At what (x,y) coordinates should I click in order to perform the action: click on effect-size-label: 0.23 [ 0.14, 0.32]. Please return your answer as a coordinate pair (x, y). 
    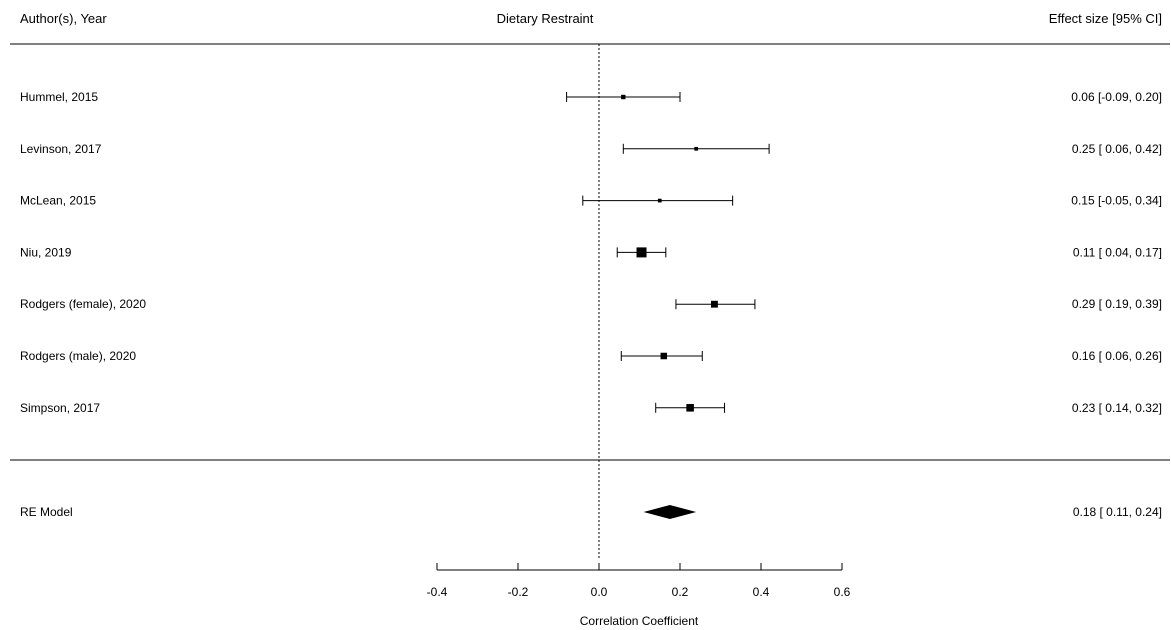
    Looking at the image, I should click on (1117, 408).